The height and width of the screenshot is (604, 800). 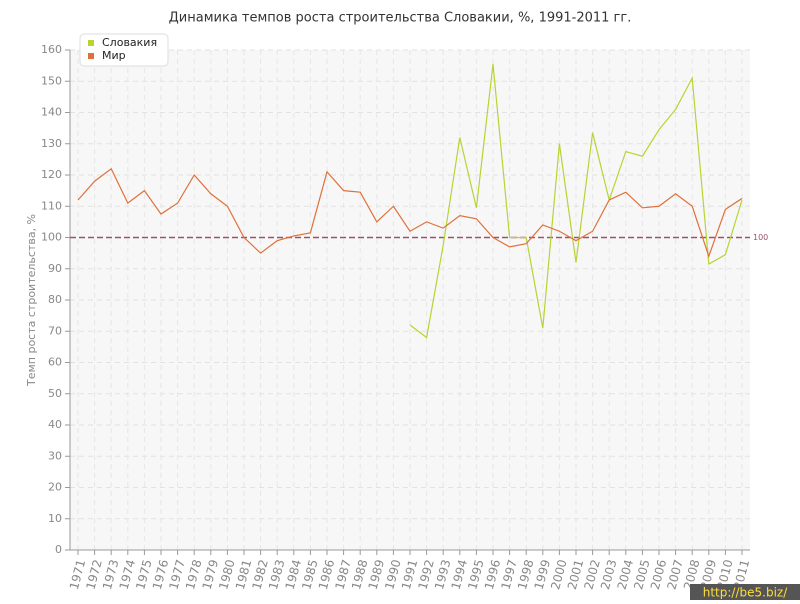 I want to click on watermark: http://be5.biz/, so click(x=745, y=593).